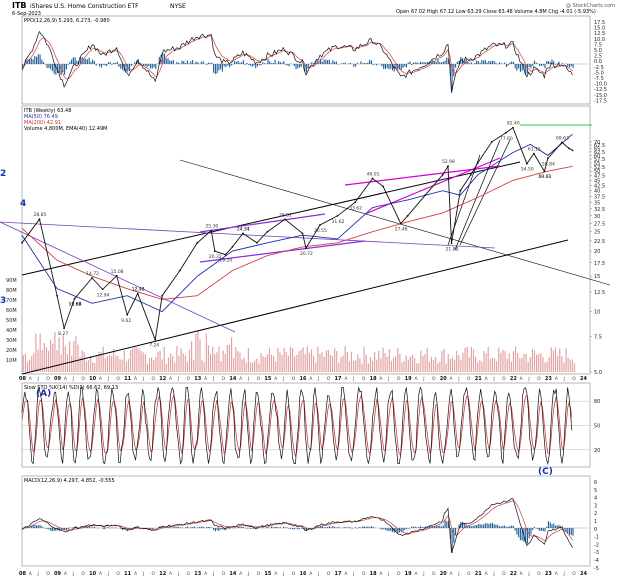 Image resolution: width=640 pixels, height=582 pixels. Describe the element at coordinates (506, 139) in the screenshot. I see `price-annotation: 77.60` at that location.